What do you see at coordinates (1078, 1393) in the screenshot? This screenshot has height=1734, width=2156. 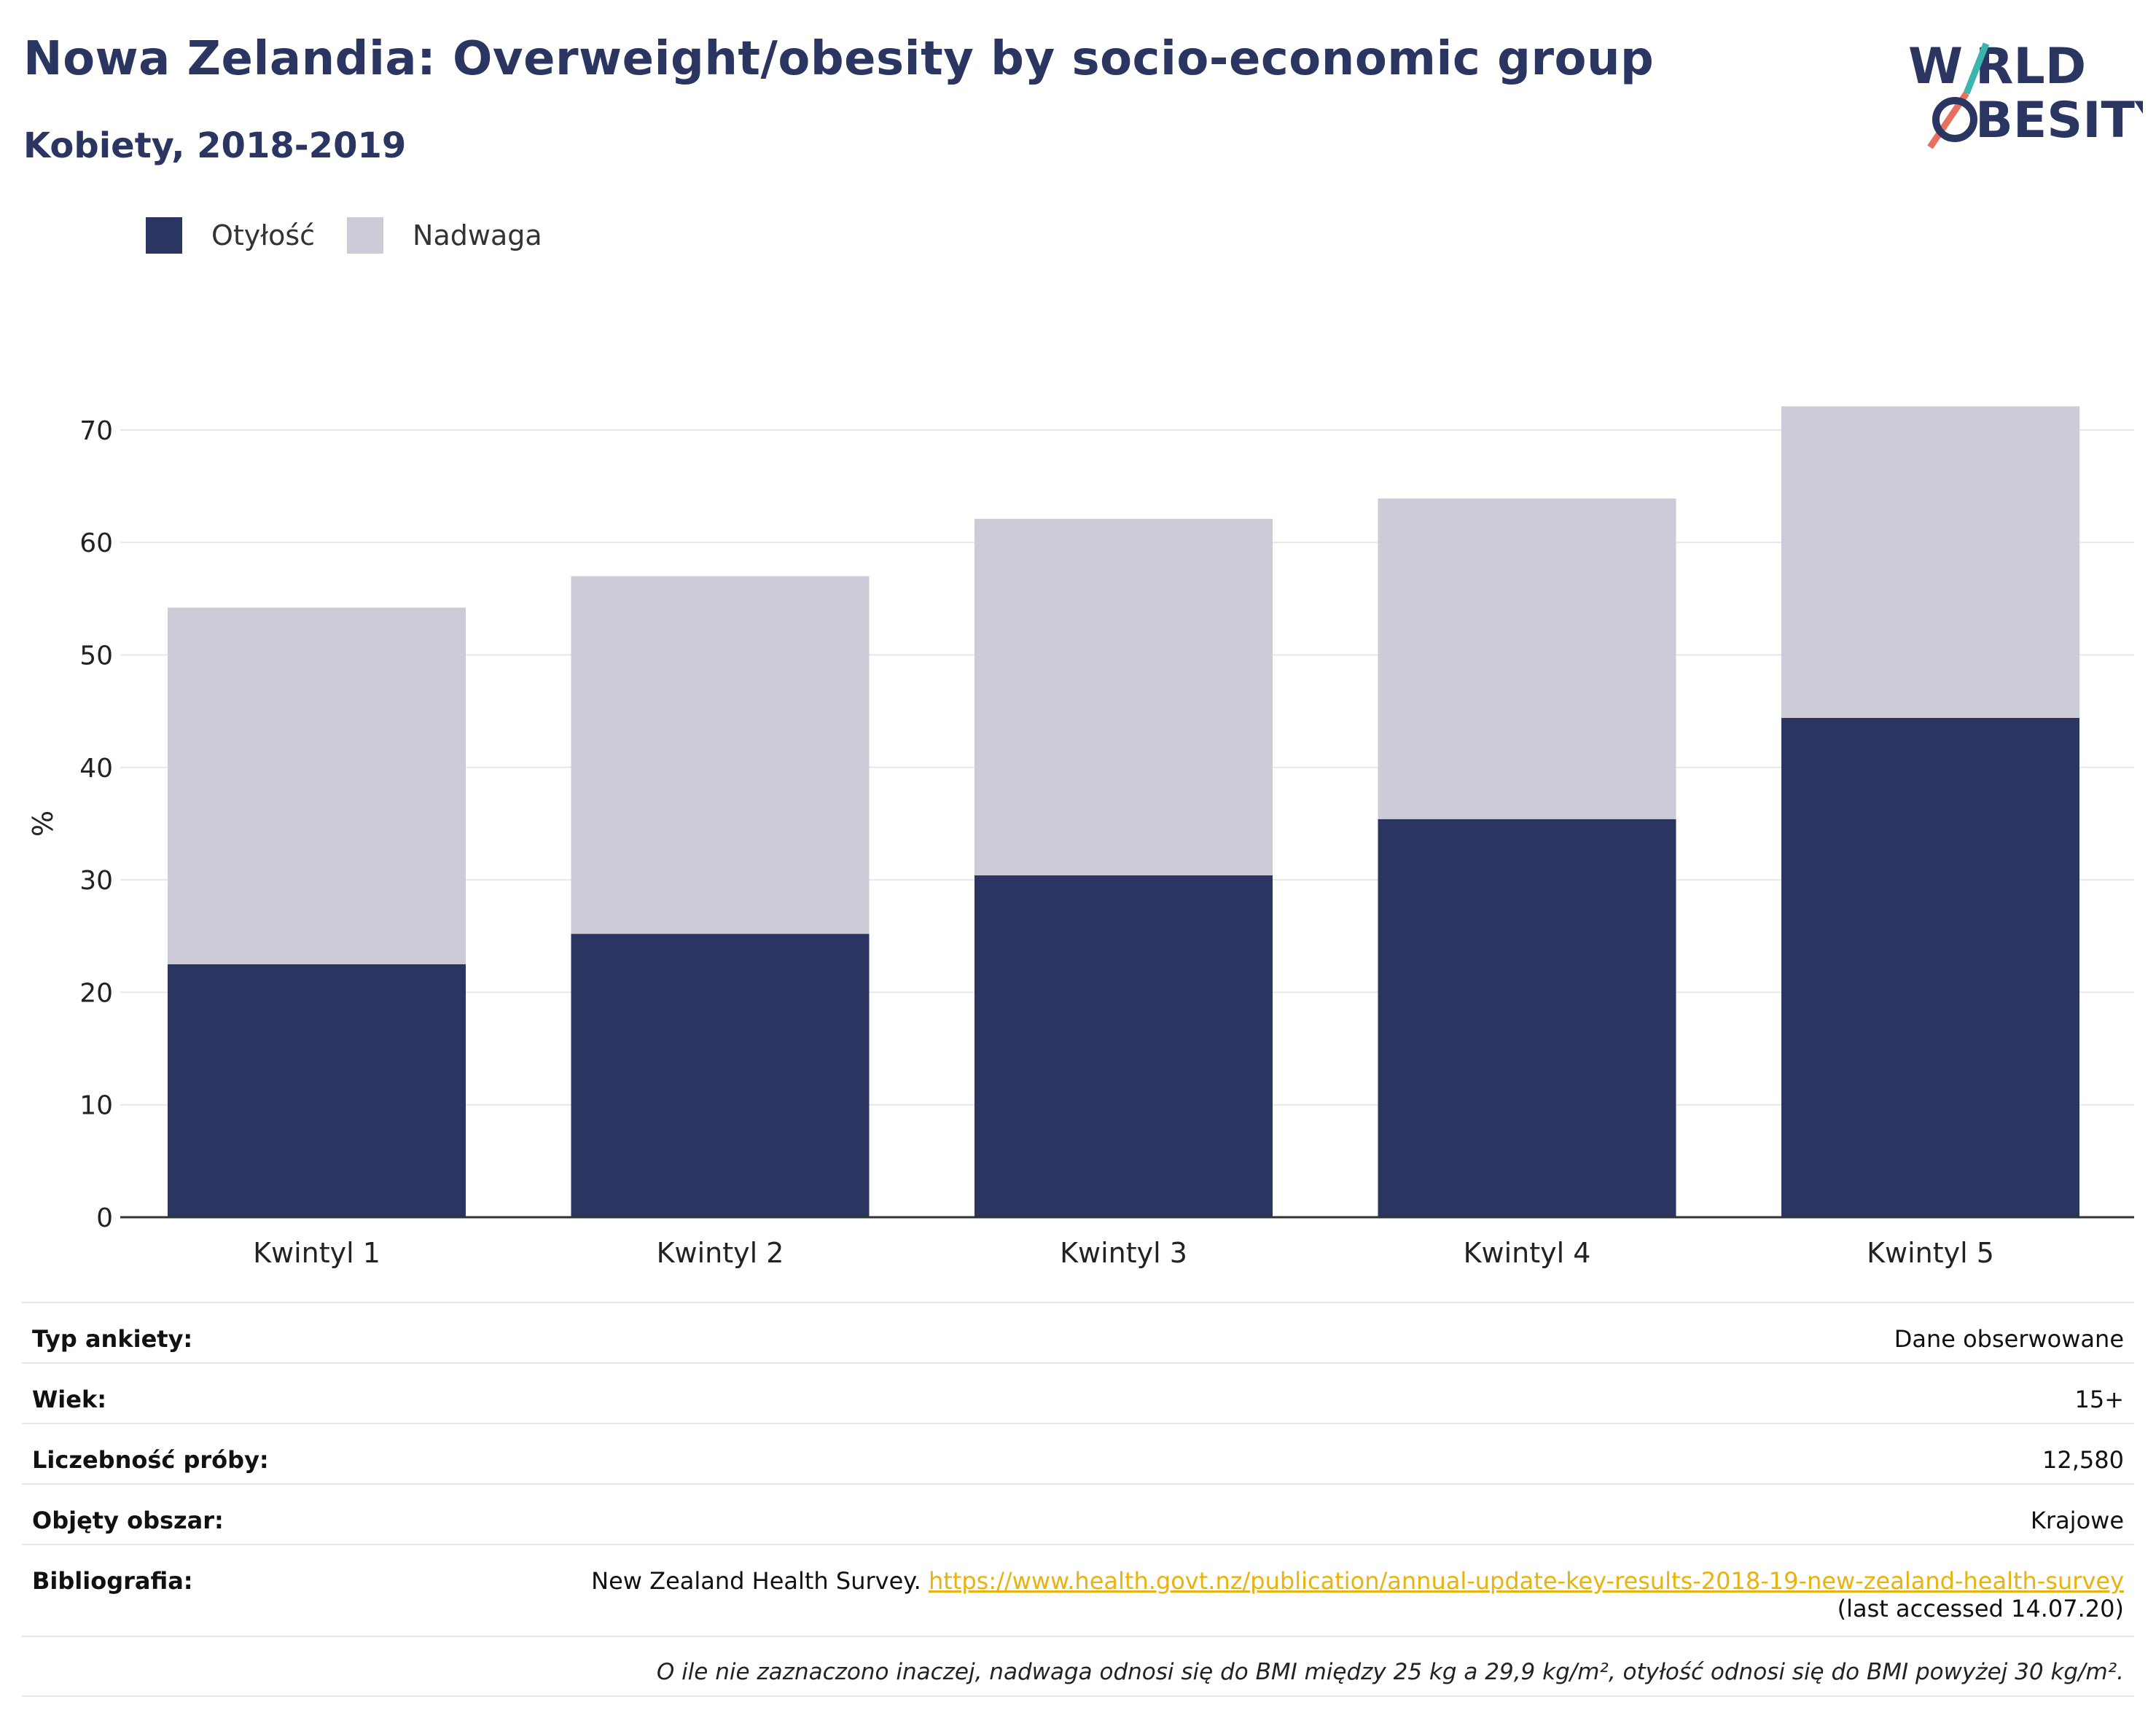 I see `table-row-age: Wiek: 15+` at bounding box center [1078, 1393].